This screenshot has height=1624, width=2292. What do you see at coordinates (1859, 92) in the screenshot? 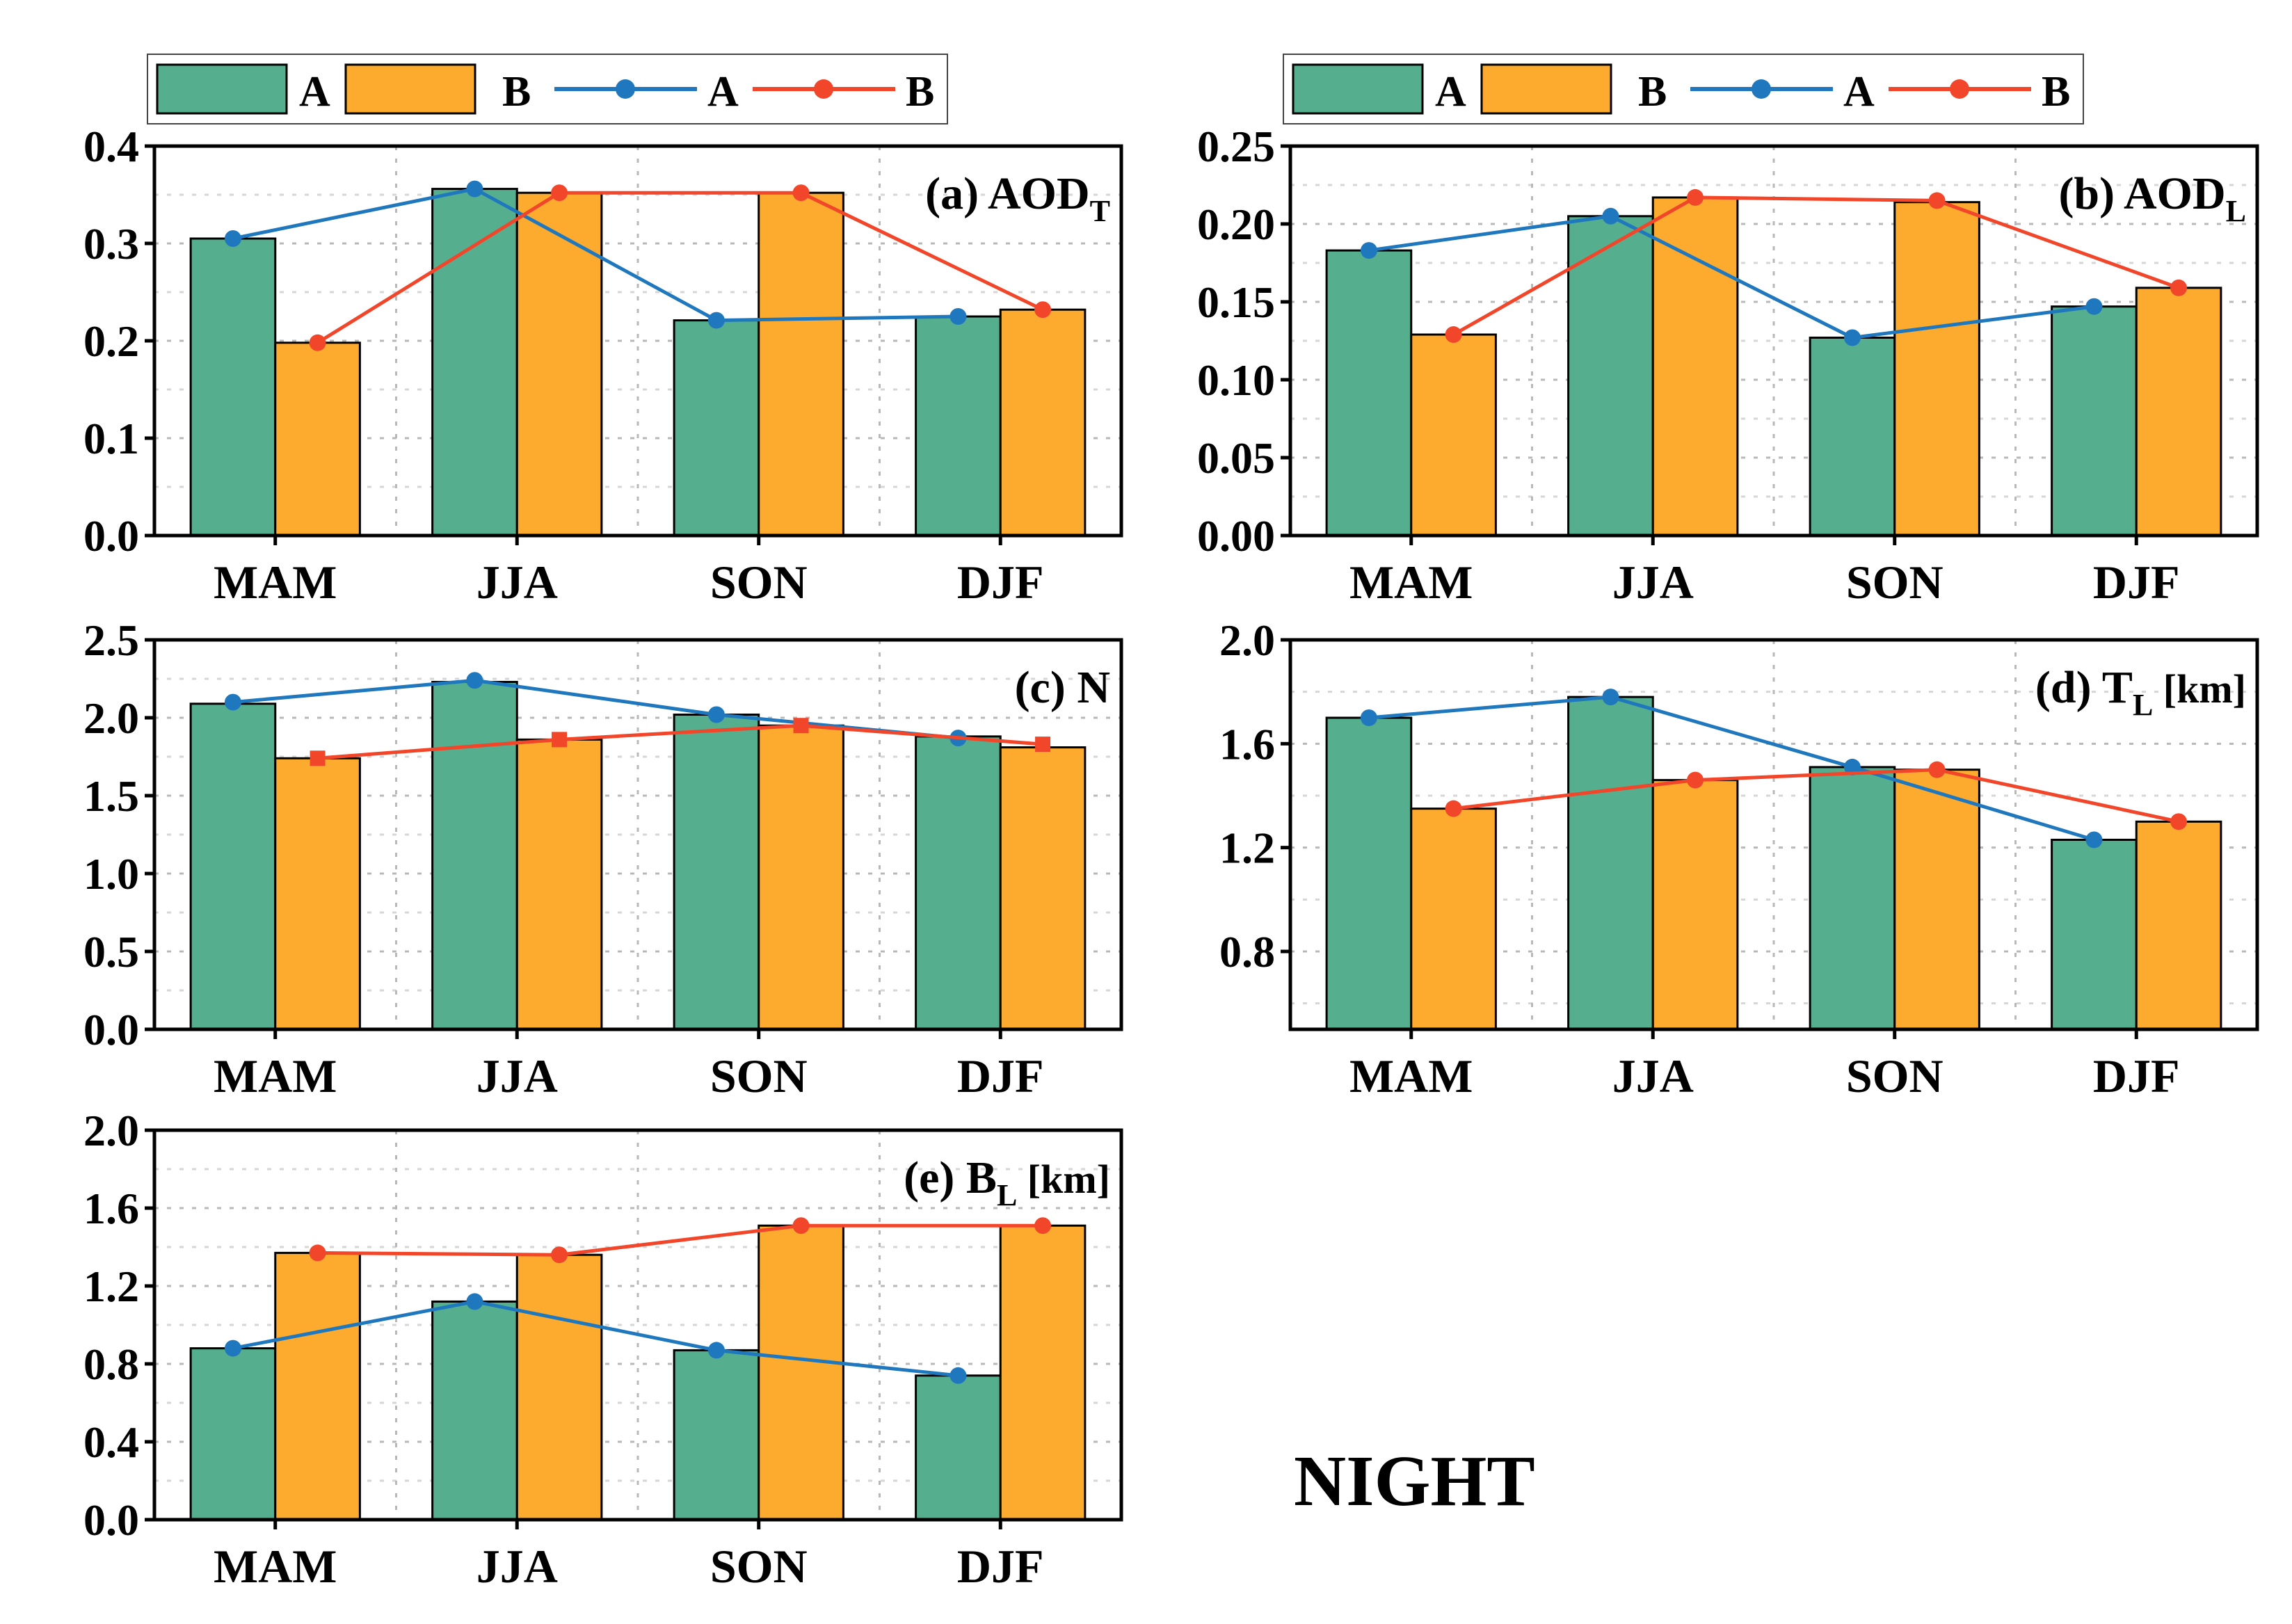
I see `legend-label-line-a: A` at bounding box center [1859, 92].